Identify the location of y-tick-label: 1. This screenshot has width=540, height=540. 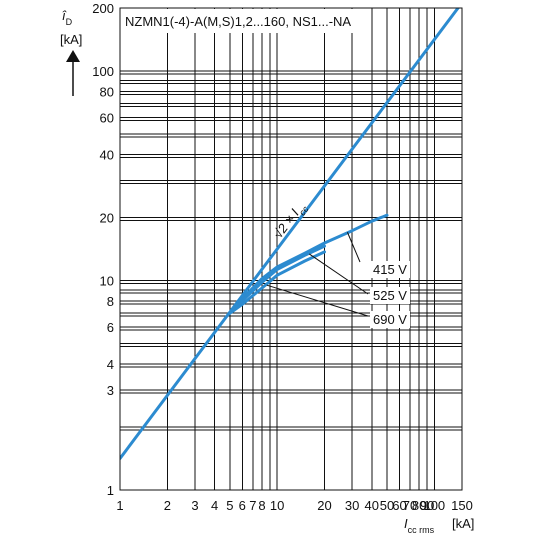
(110, 490).